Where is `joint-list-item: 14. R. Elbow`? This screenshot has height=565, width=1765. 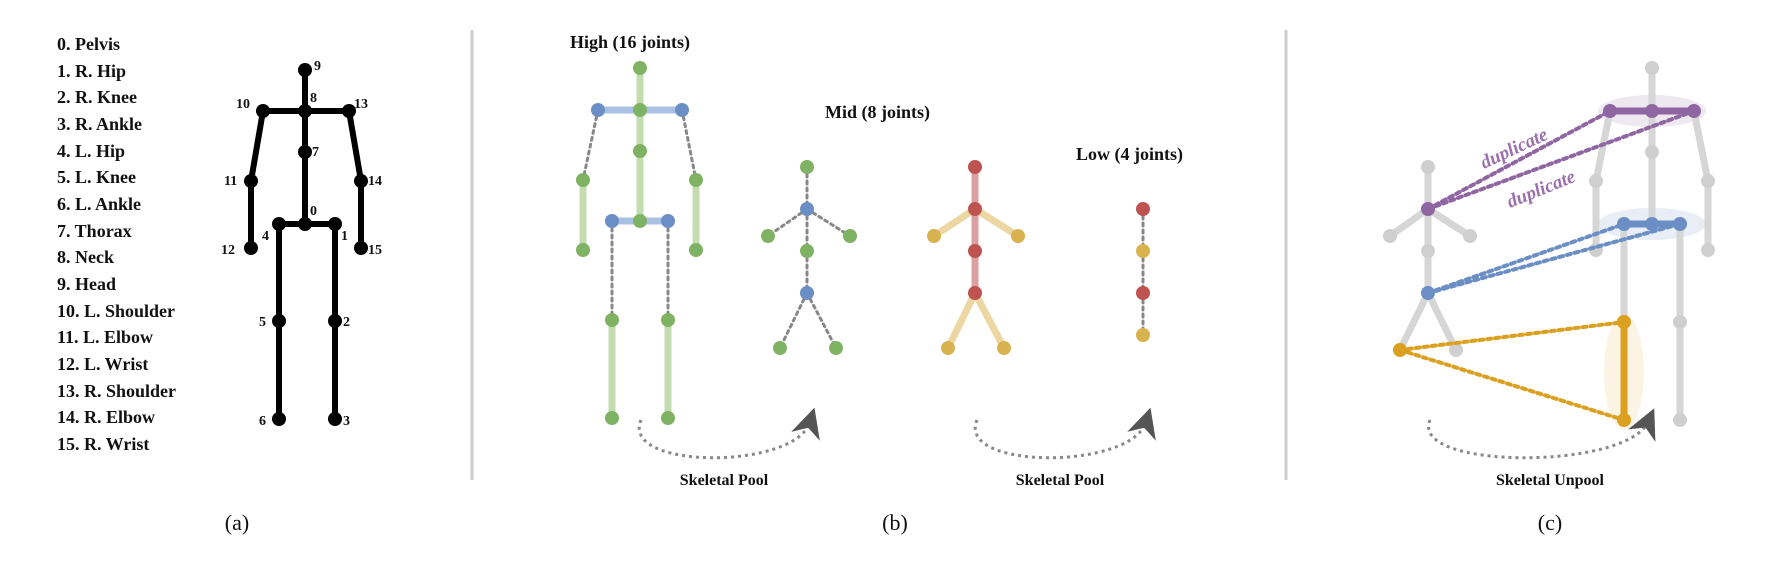
joint-list-item: 14. R. Elbow is located at coordinates (106, 417).